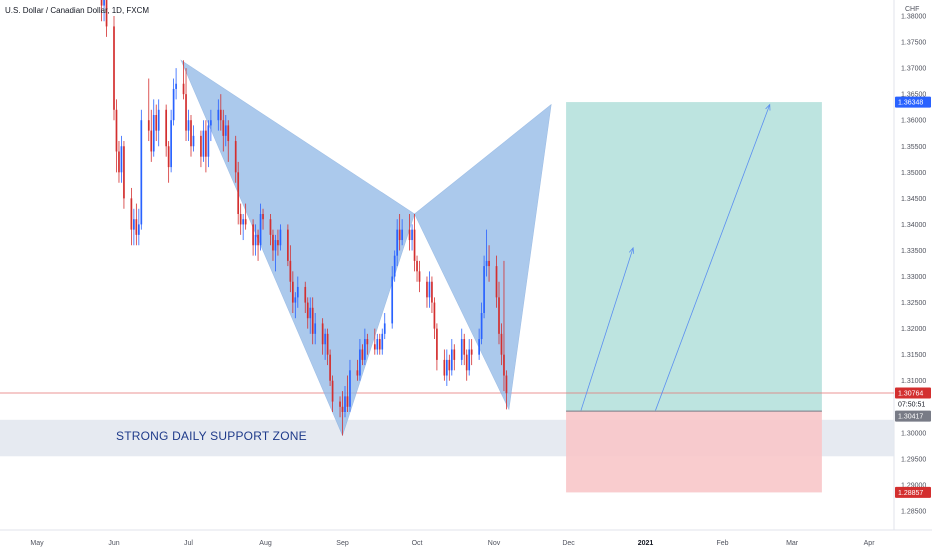 This screenshot has width=932, height=550. Describe the element at coordinates (913, 459) in the screenshot. I see `price-tick-label: 1.29500` at that location.